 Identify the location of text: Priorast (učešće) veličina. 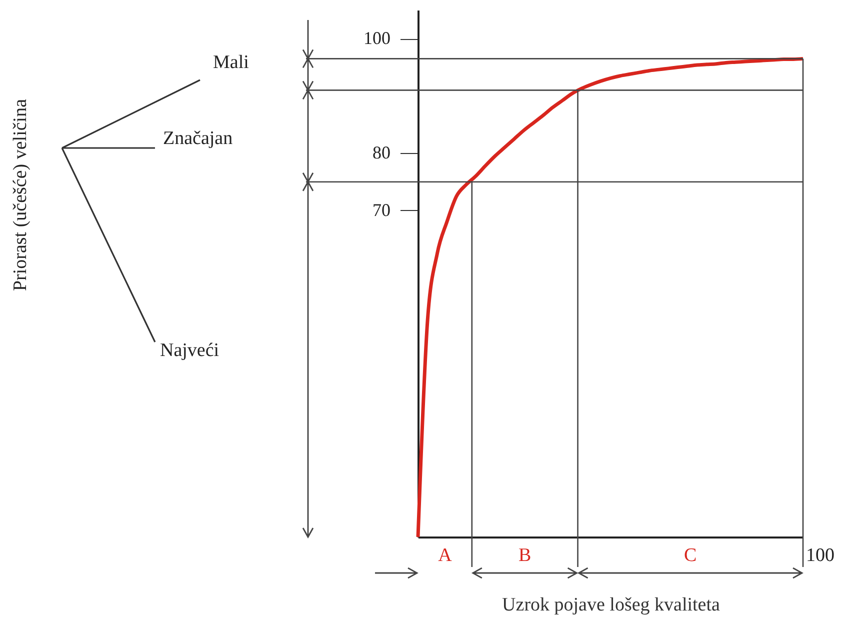
(20, 195).